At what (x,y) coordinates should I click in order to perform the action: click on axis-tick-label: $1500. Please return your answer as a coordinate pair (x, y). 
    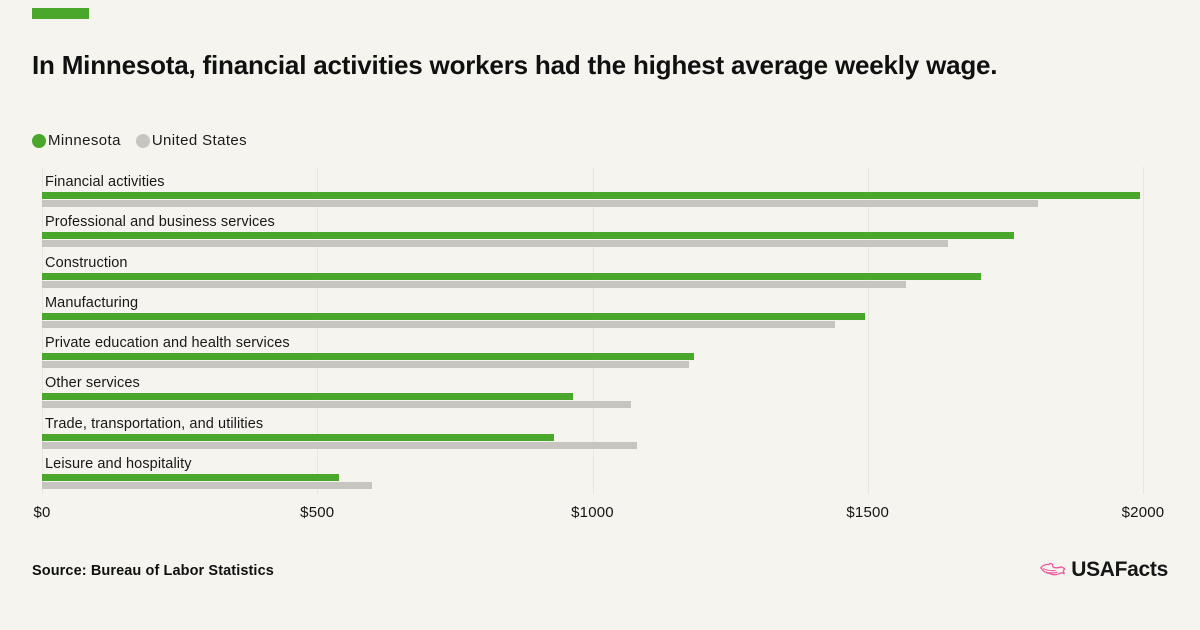
    Looking at the image, I should click on (868, 512).